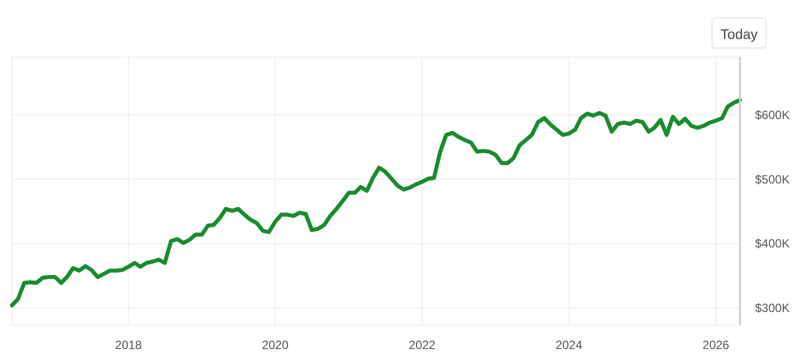 The height and width of the screenshot is (361, 799). What do you see at coordinates (275, 345) in the screenshot?
I see `x-tick-label: 2020` at bounding box center [275, 345].